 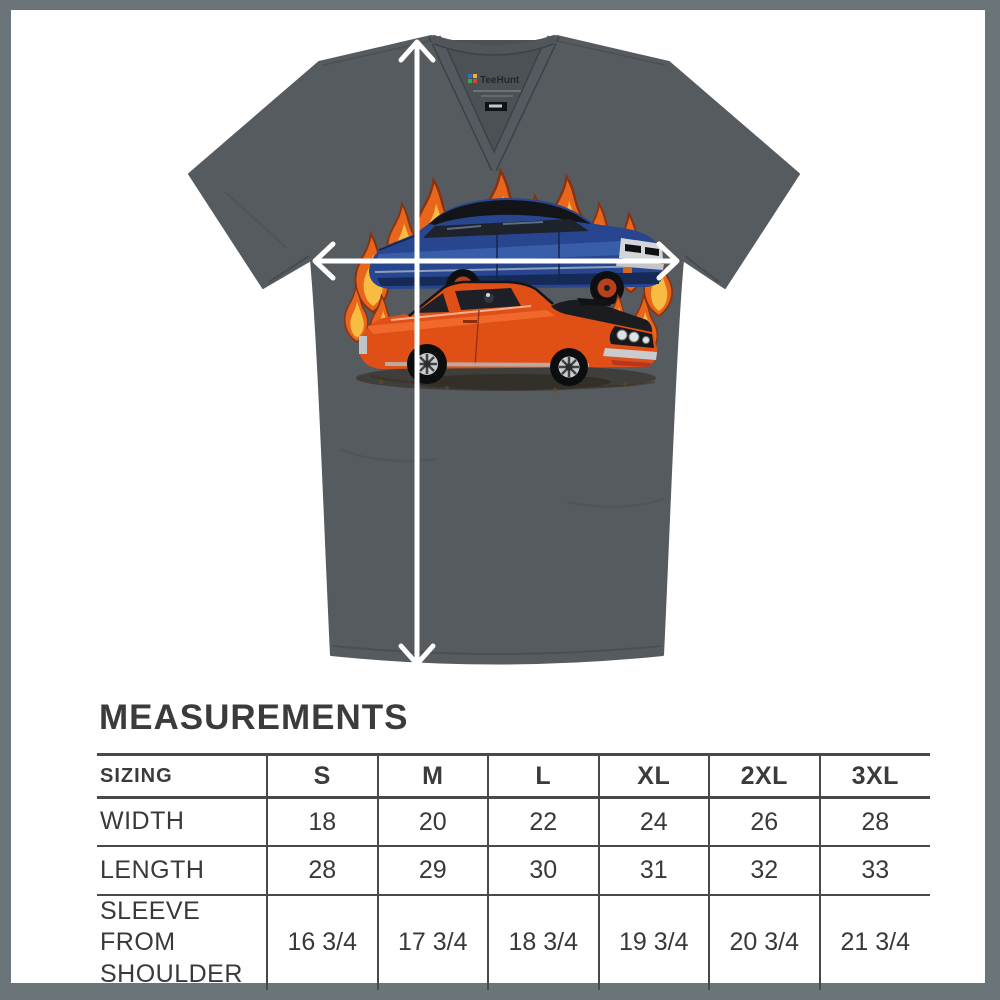 What do you see at coordinates (432, 871) in the screenshot?
I see `value-cell: 29` at bounding box center [432, 871].